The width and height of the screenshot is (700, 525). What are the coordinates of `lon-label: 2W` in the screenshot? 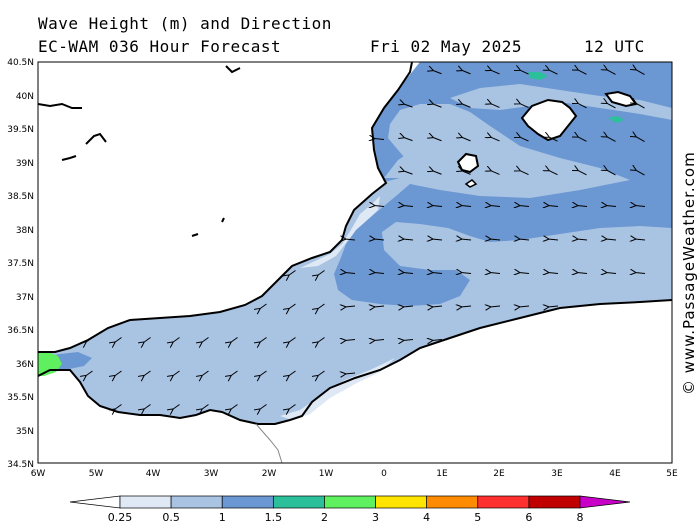 It's located at (269, 474).